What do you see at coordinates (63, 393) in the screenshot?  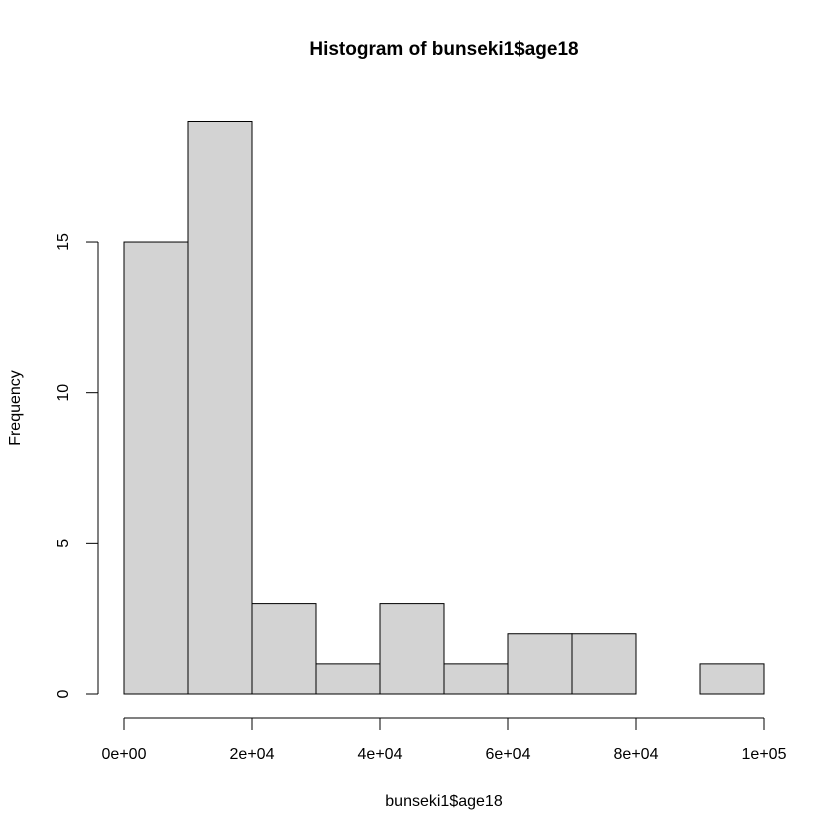 I see `y-tick-label: 10` at bounding box center [63, 393].